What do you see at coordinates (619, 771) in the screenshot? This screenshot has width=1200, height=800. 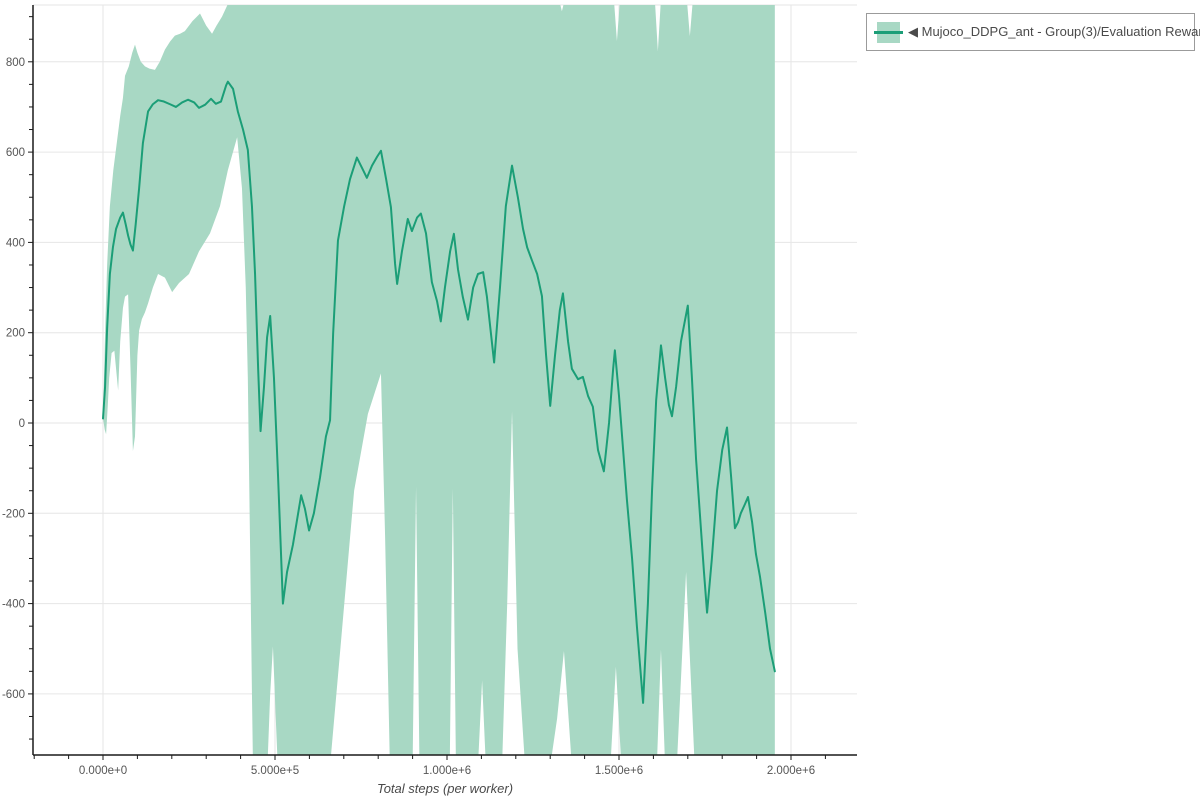 I see `x-tick-label: 1.500e+6` at bounding box center [619, 771].